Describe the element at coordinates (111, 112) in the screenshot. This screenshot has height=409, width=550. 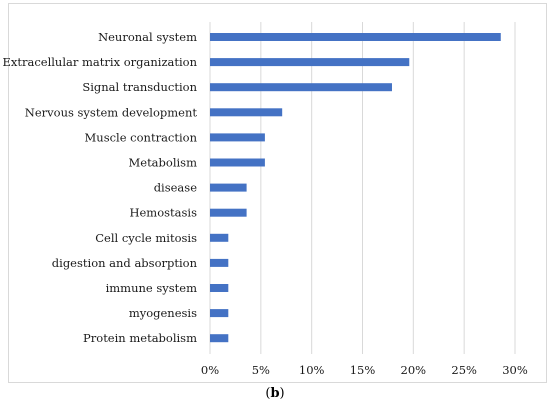
I see `category-label: Nervous system development` at that location.